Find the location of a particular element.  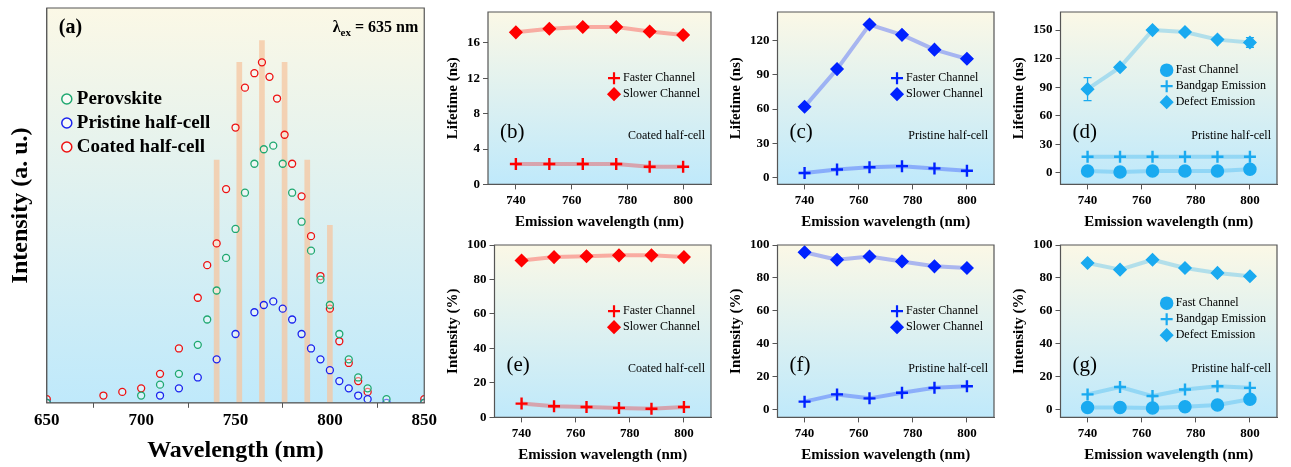

y-tick-label: 150 is located at coordinates (1043, 29).